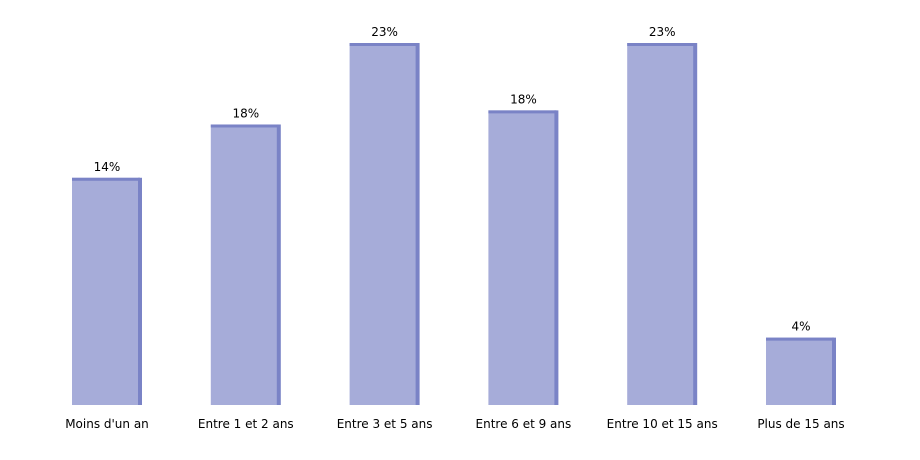 The width and height of the screenshot is (920, 460). What do you see at coordinates (800, 424) in the screenshot?
I see `x-tick-label: Plus de 15 ans` at bounding box center [800, 424].